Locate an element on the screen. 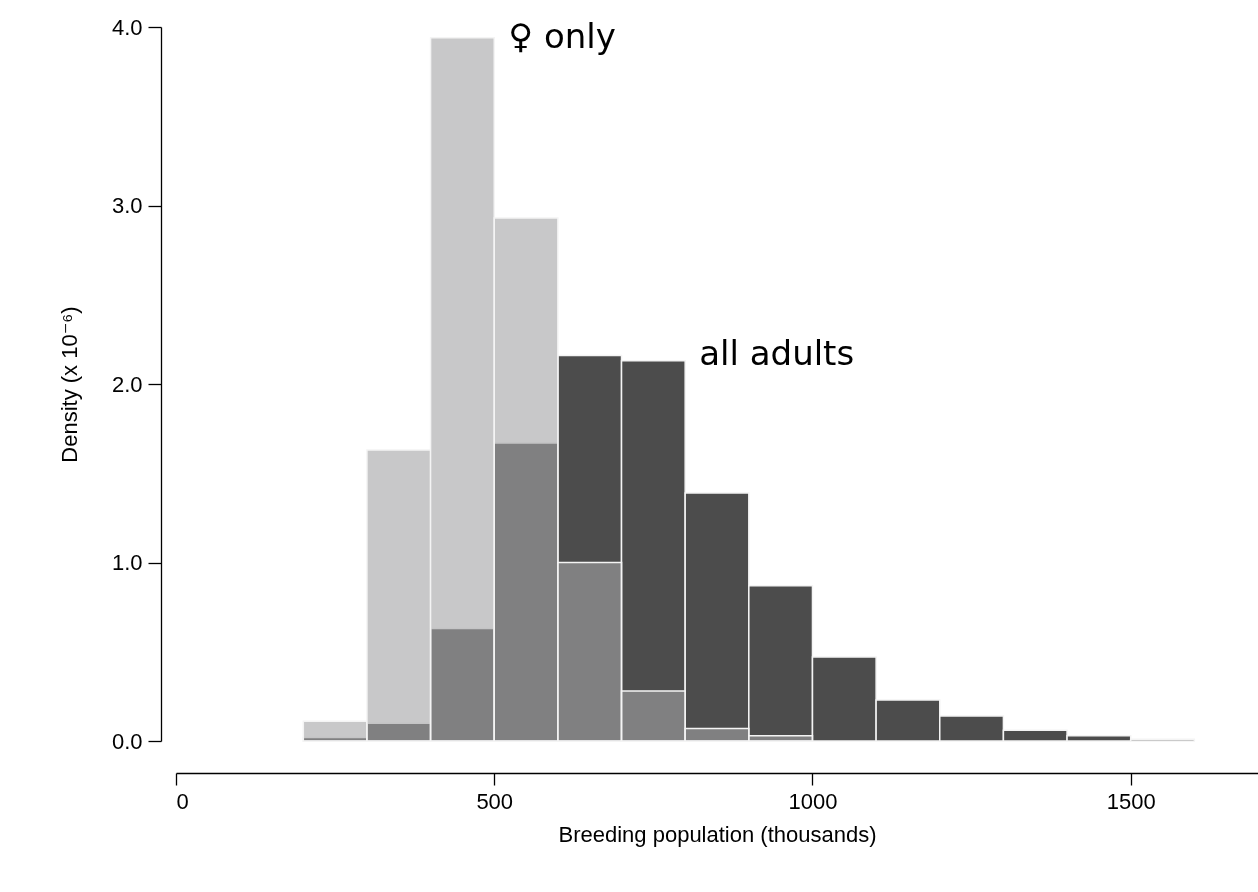 The height and width of the screenshot is (892, 1258). y-tick-label: 3.0 is located at coordinates (127, 205).